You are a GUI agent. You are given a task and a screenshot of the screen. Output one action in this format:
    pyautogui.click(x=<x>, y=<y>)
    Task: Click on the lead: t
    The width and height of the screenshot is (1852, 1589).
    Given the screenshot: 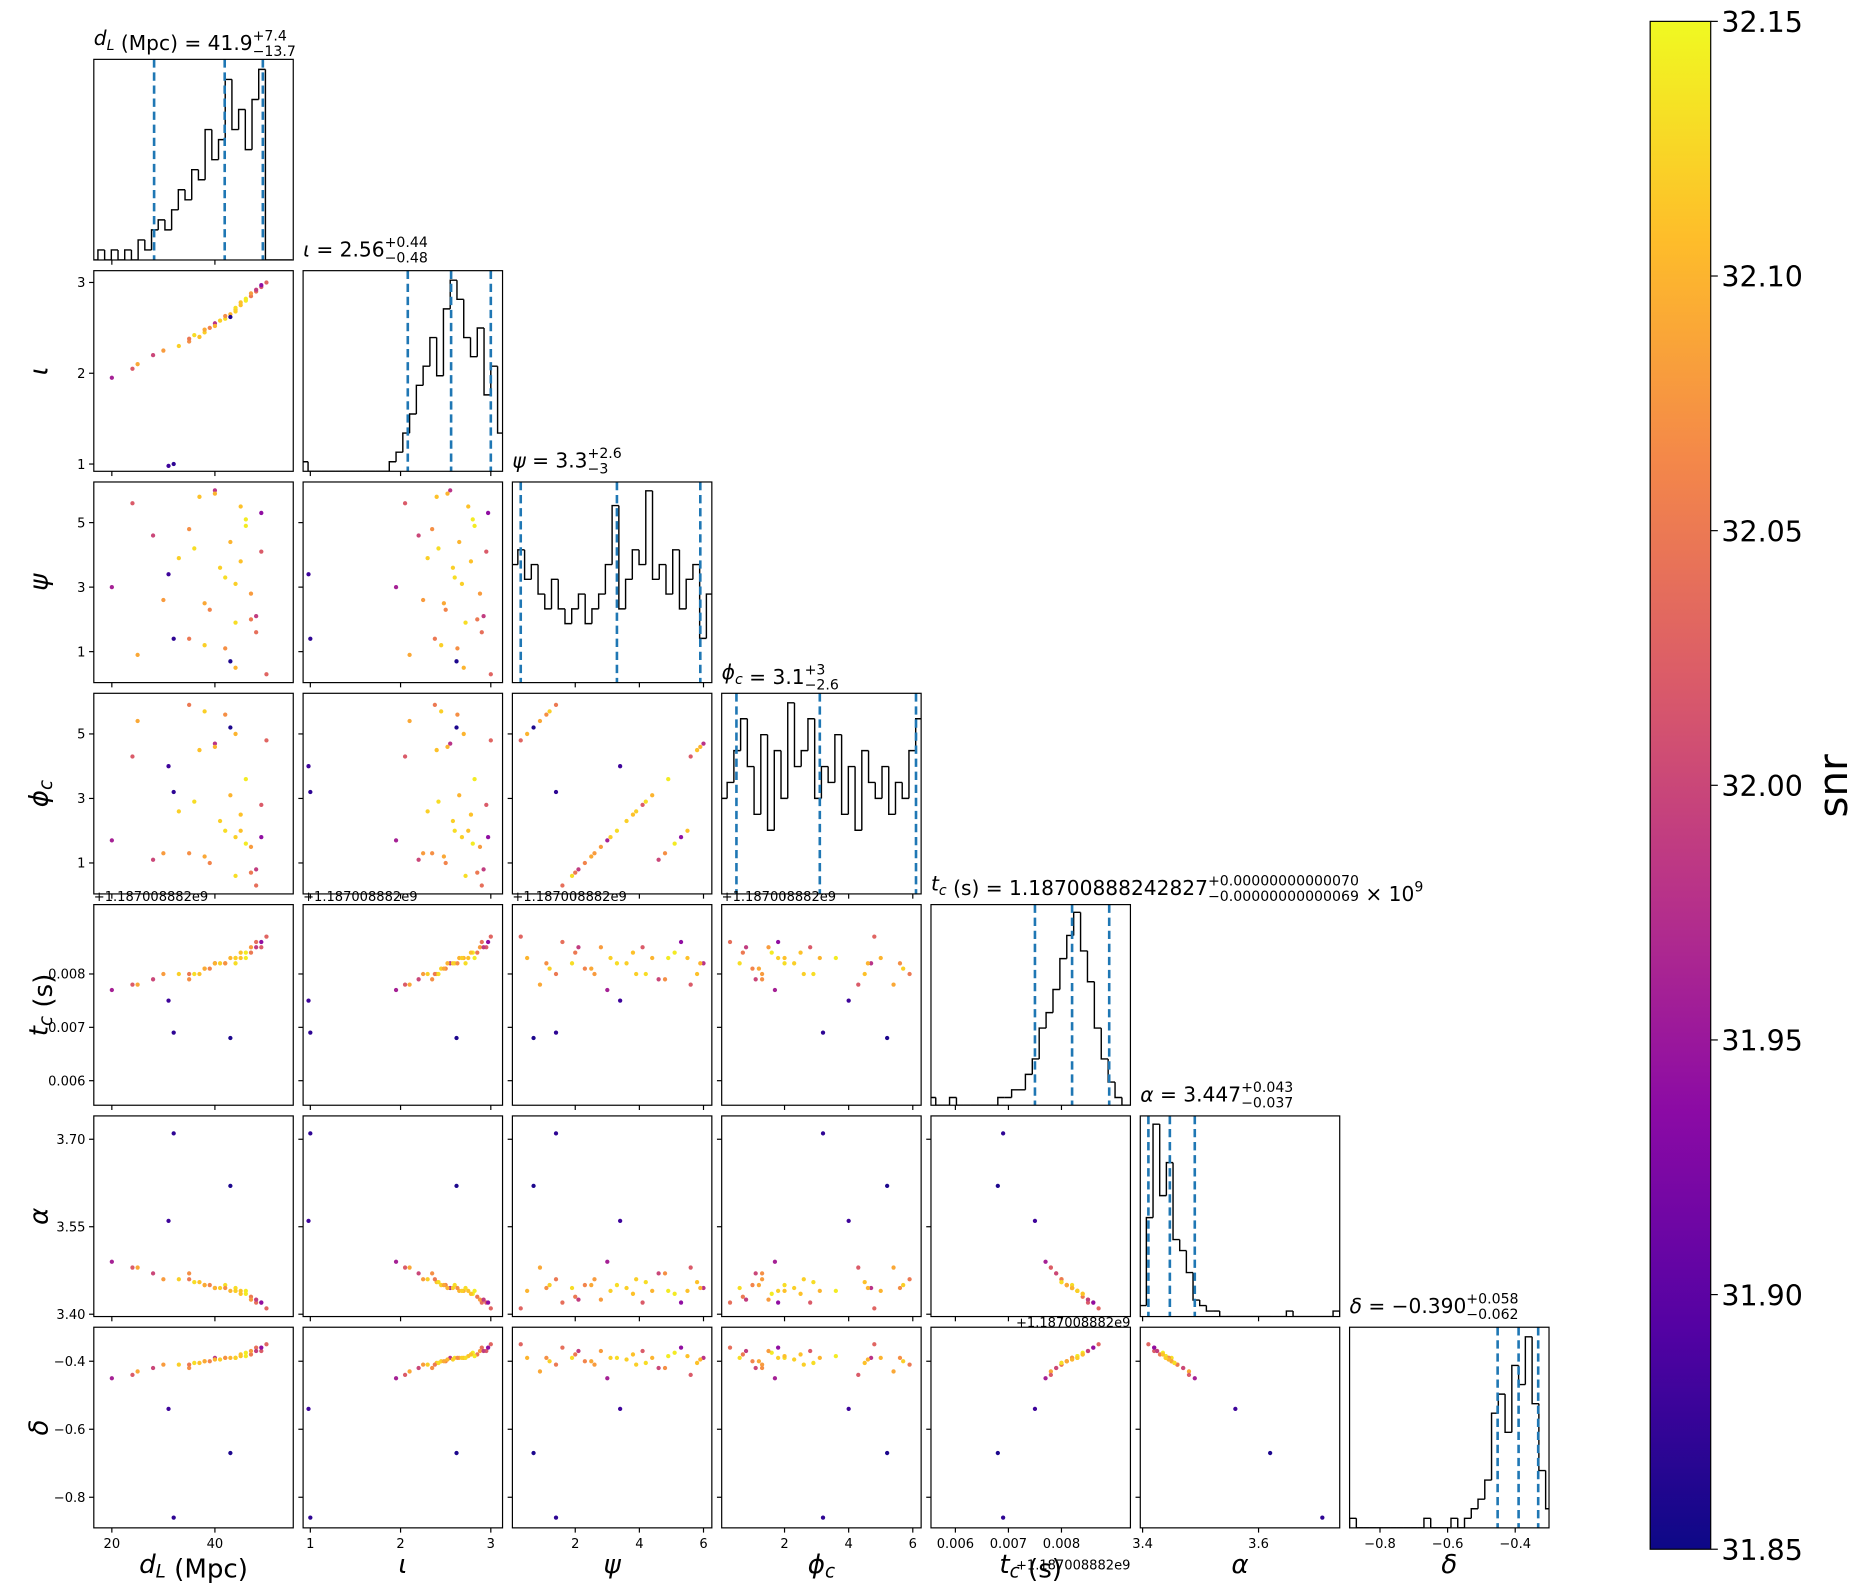 What is the action you would take?
    pyautogui.click(x=40, y=1030)
    